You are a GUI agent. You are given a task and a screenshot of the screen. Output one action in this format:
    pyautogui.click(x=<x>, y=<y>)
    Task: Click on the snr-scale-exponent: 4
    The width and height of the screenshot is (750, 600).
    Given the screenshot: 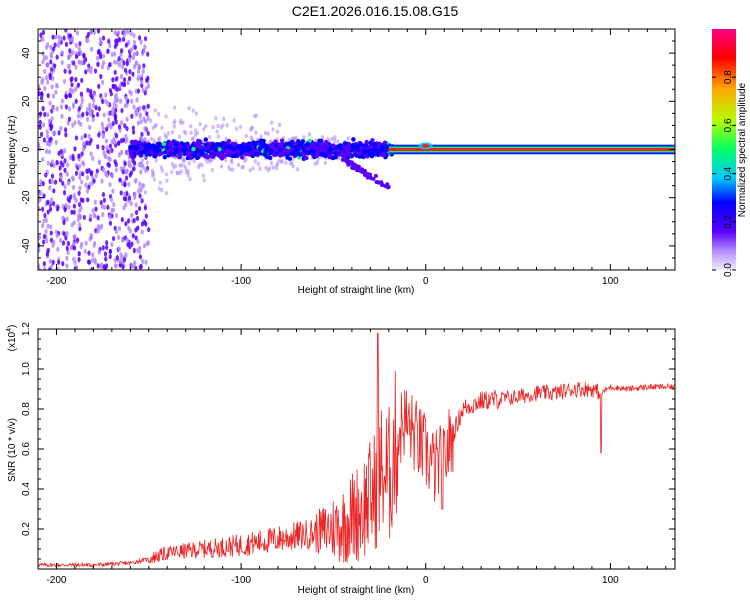 What is the action you would take?
    pyautogui.click(x=9, y=330)
    